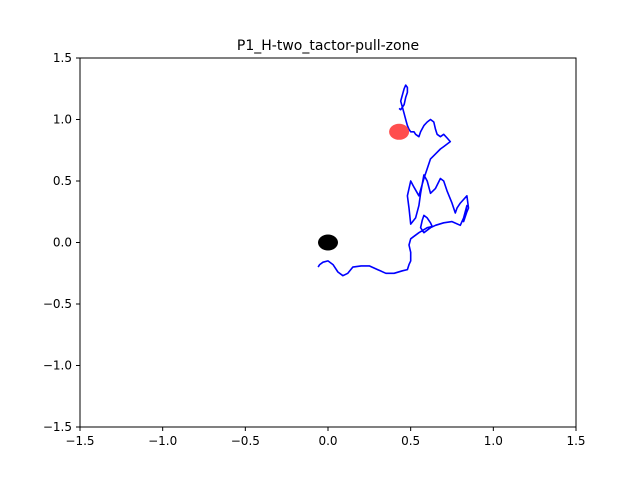 The height and width of the screenshot is (480, 640). I want to click on x-tick-label: −1.0, so click(162, 441).